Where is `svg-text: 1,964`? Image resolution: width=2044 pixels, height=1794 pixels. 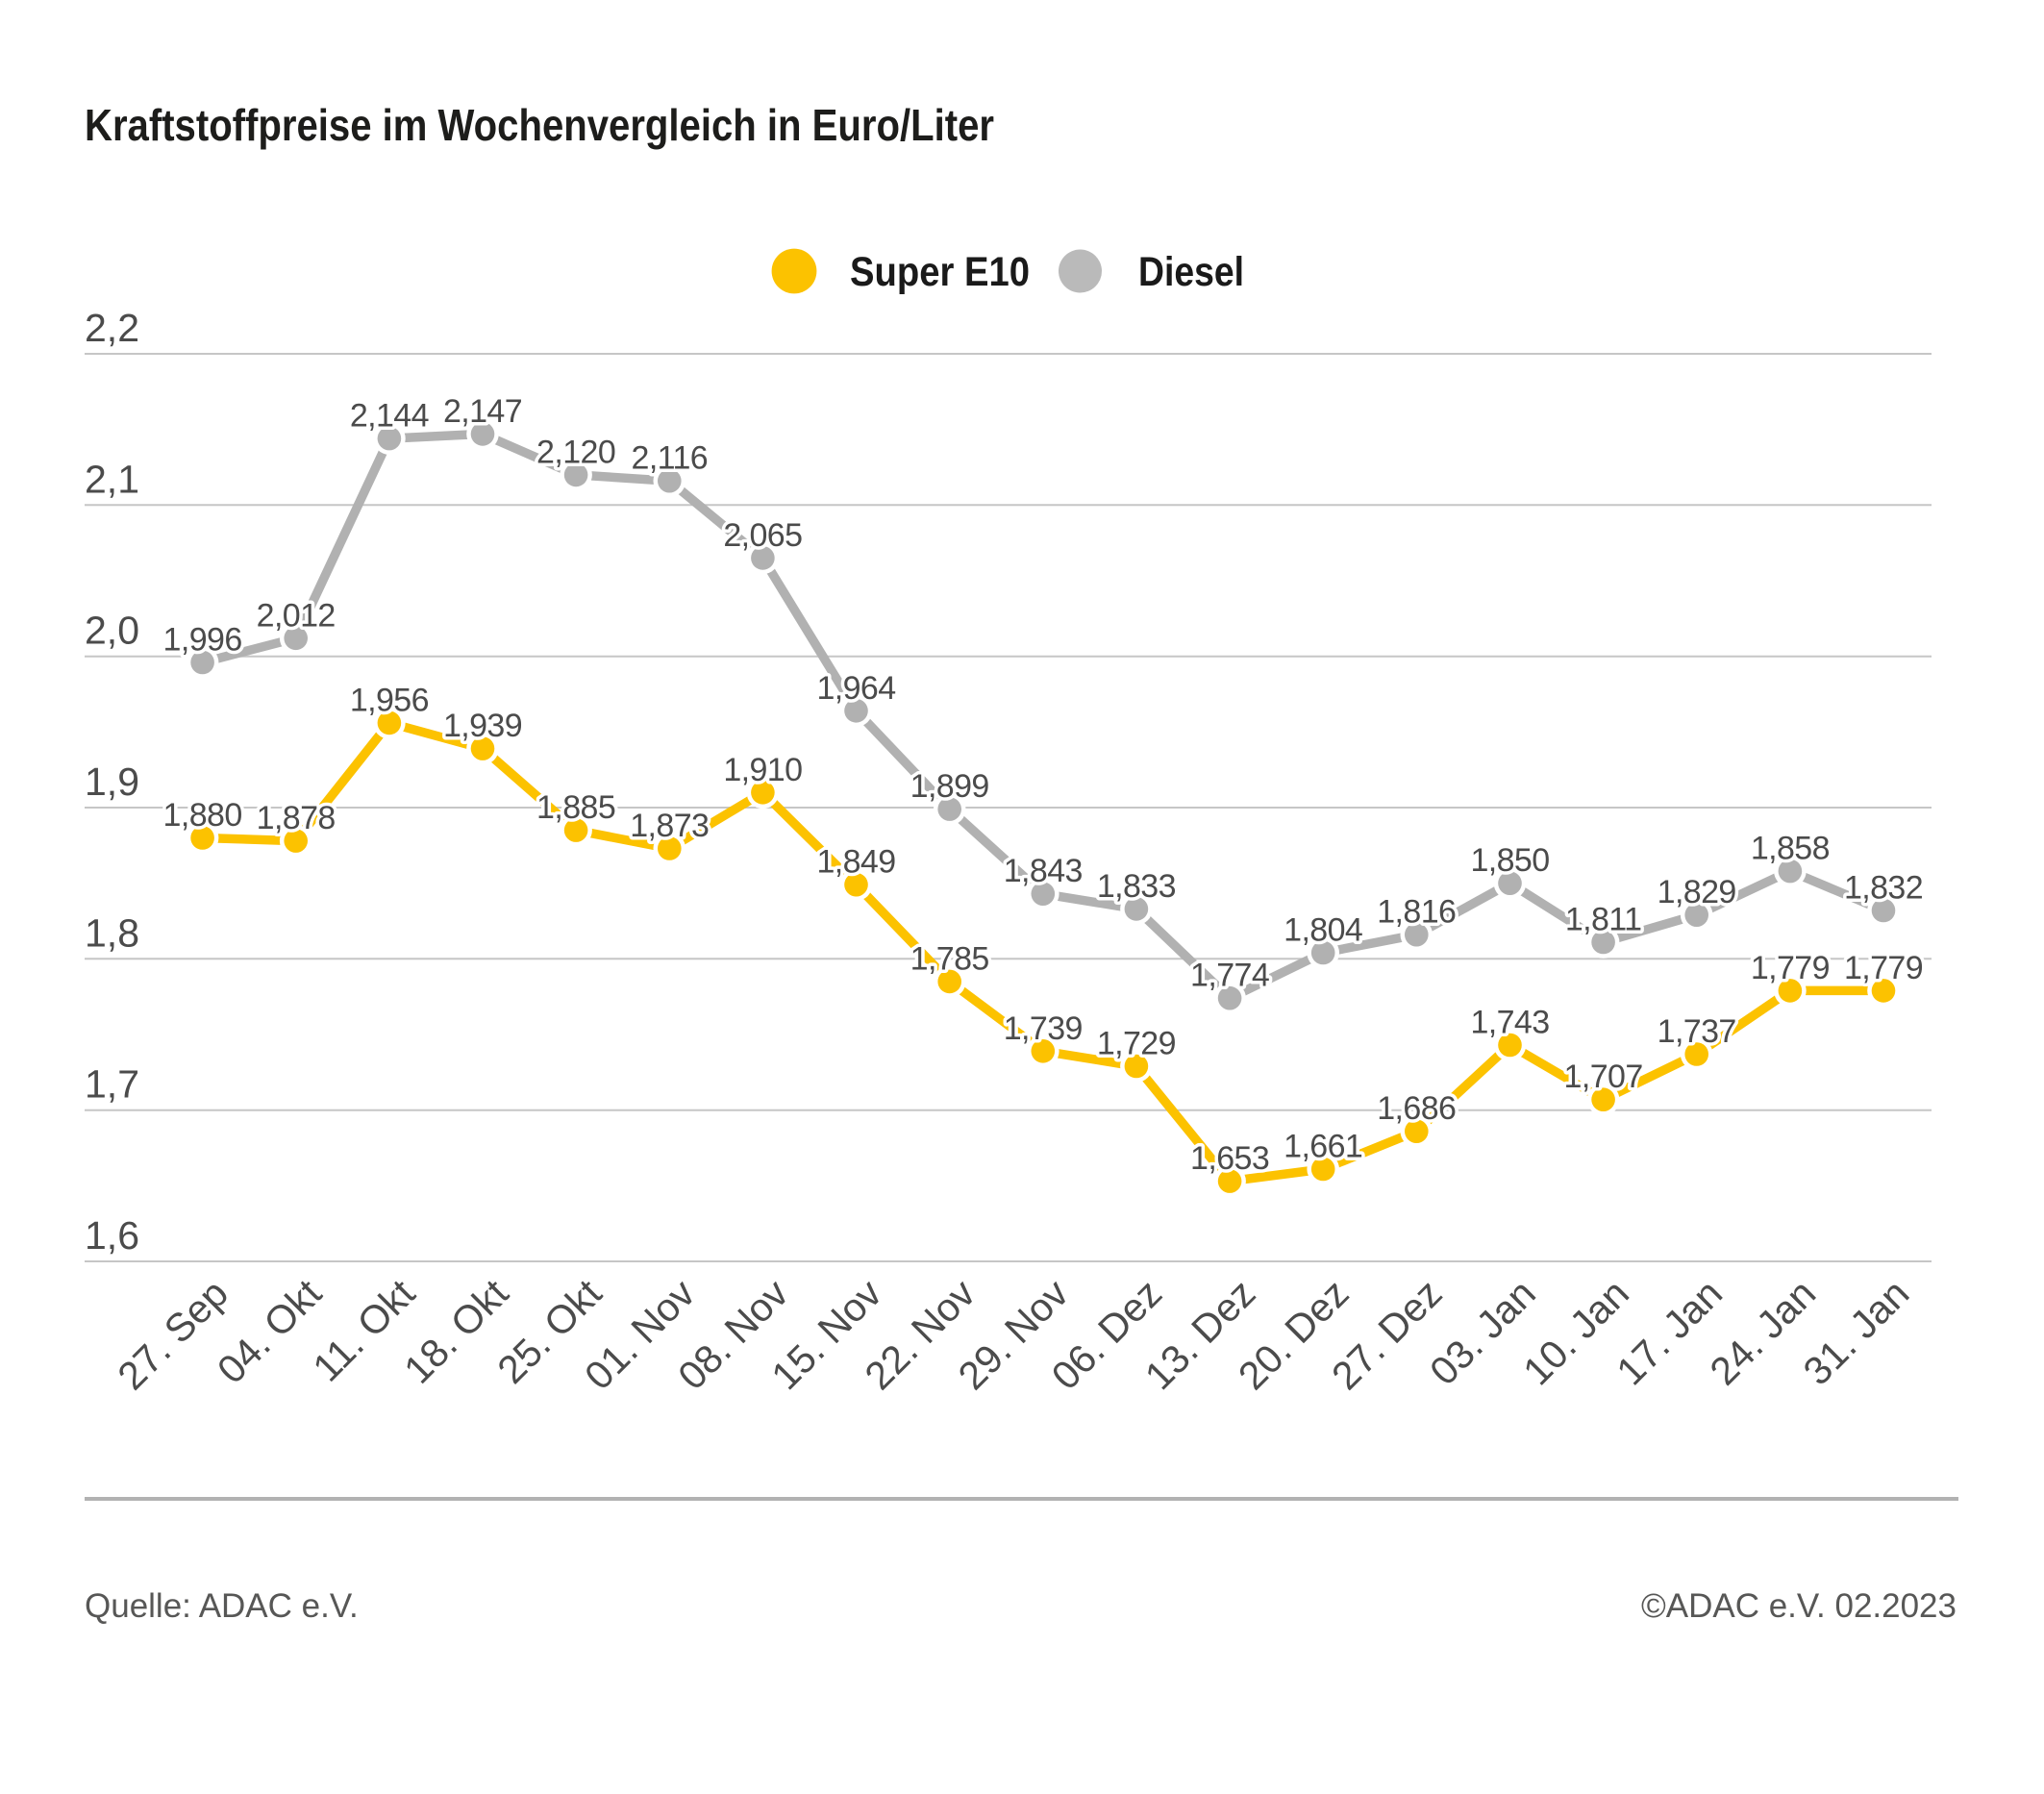 svg-text: 1,964 is located at coordinates (855, 688).